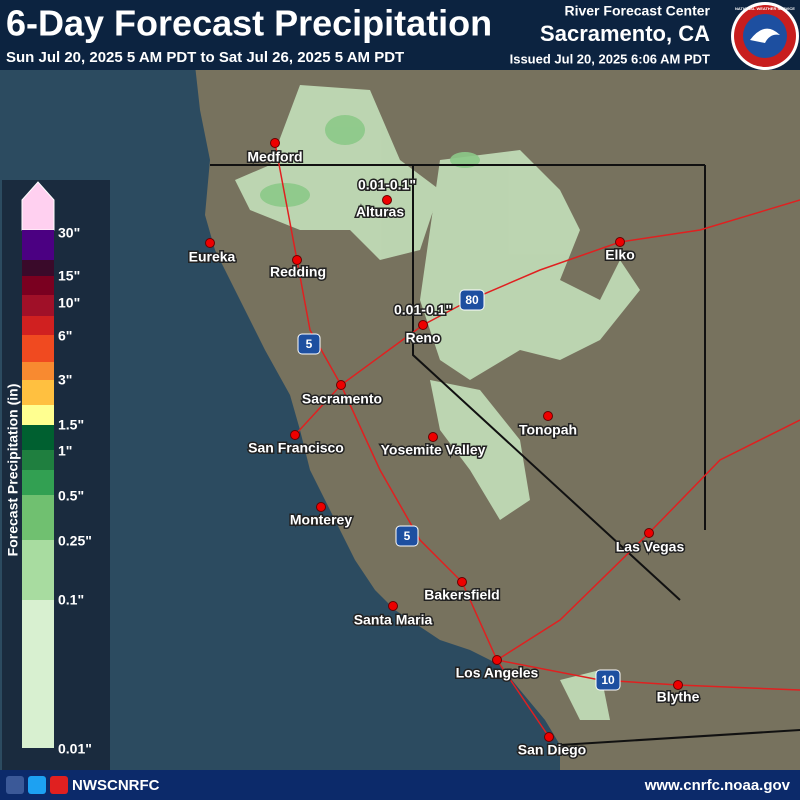 This screenshot has width=800, height=800. I want to click on city-label: San Diego, so click(552, 750).